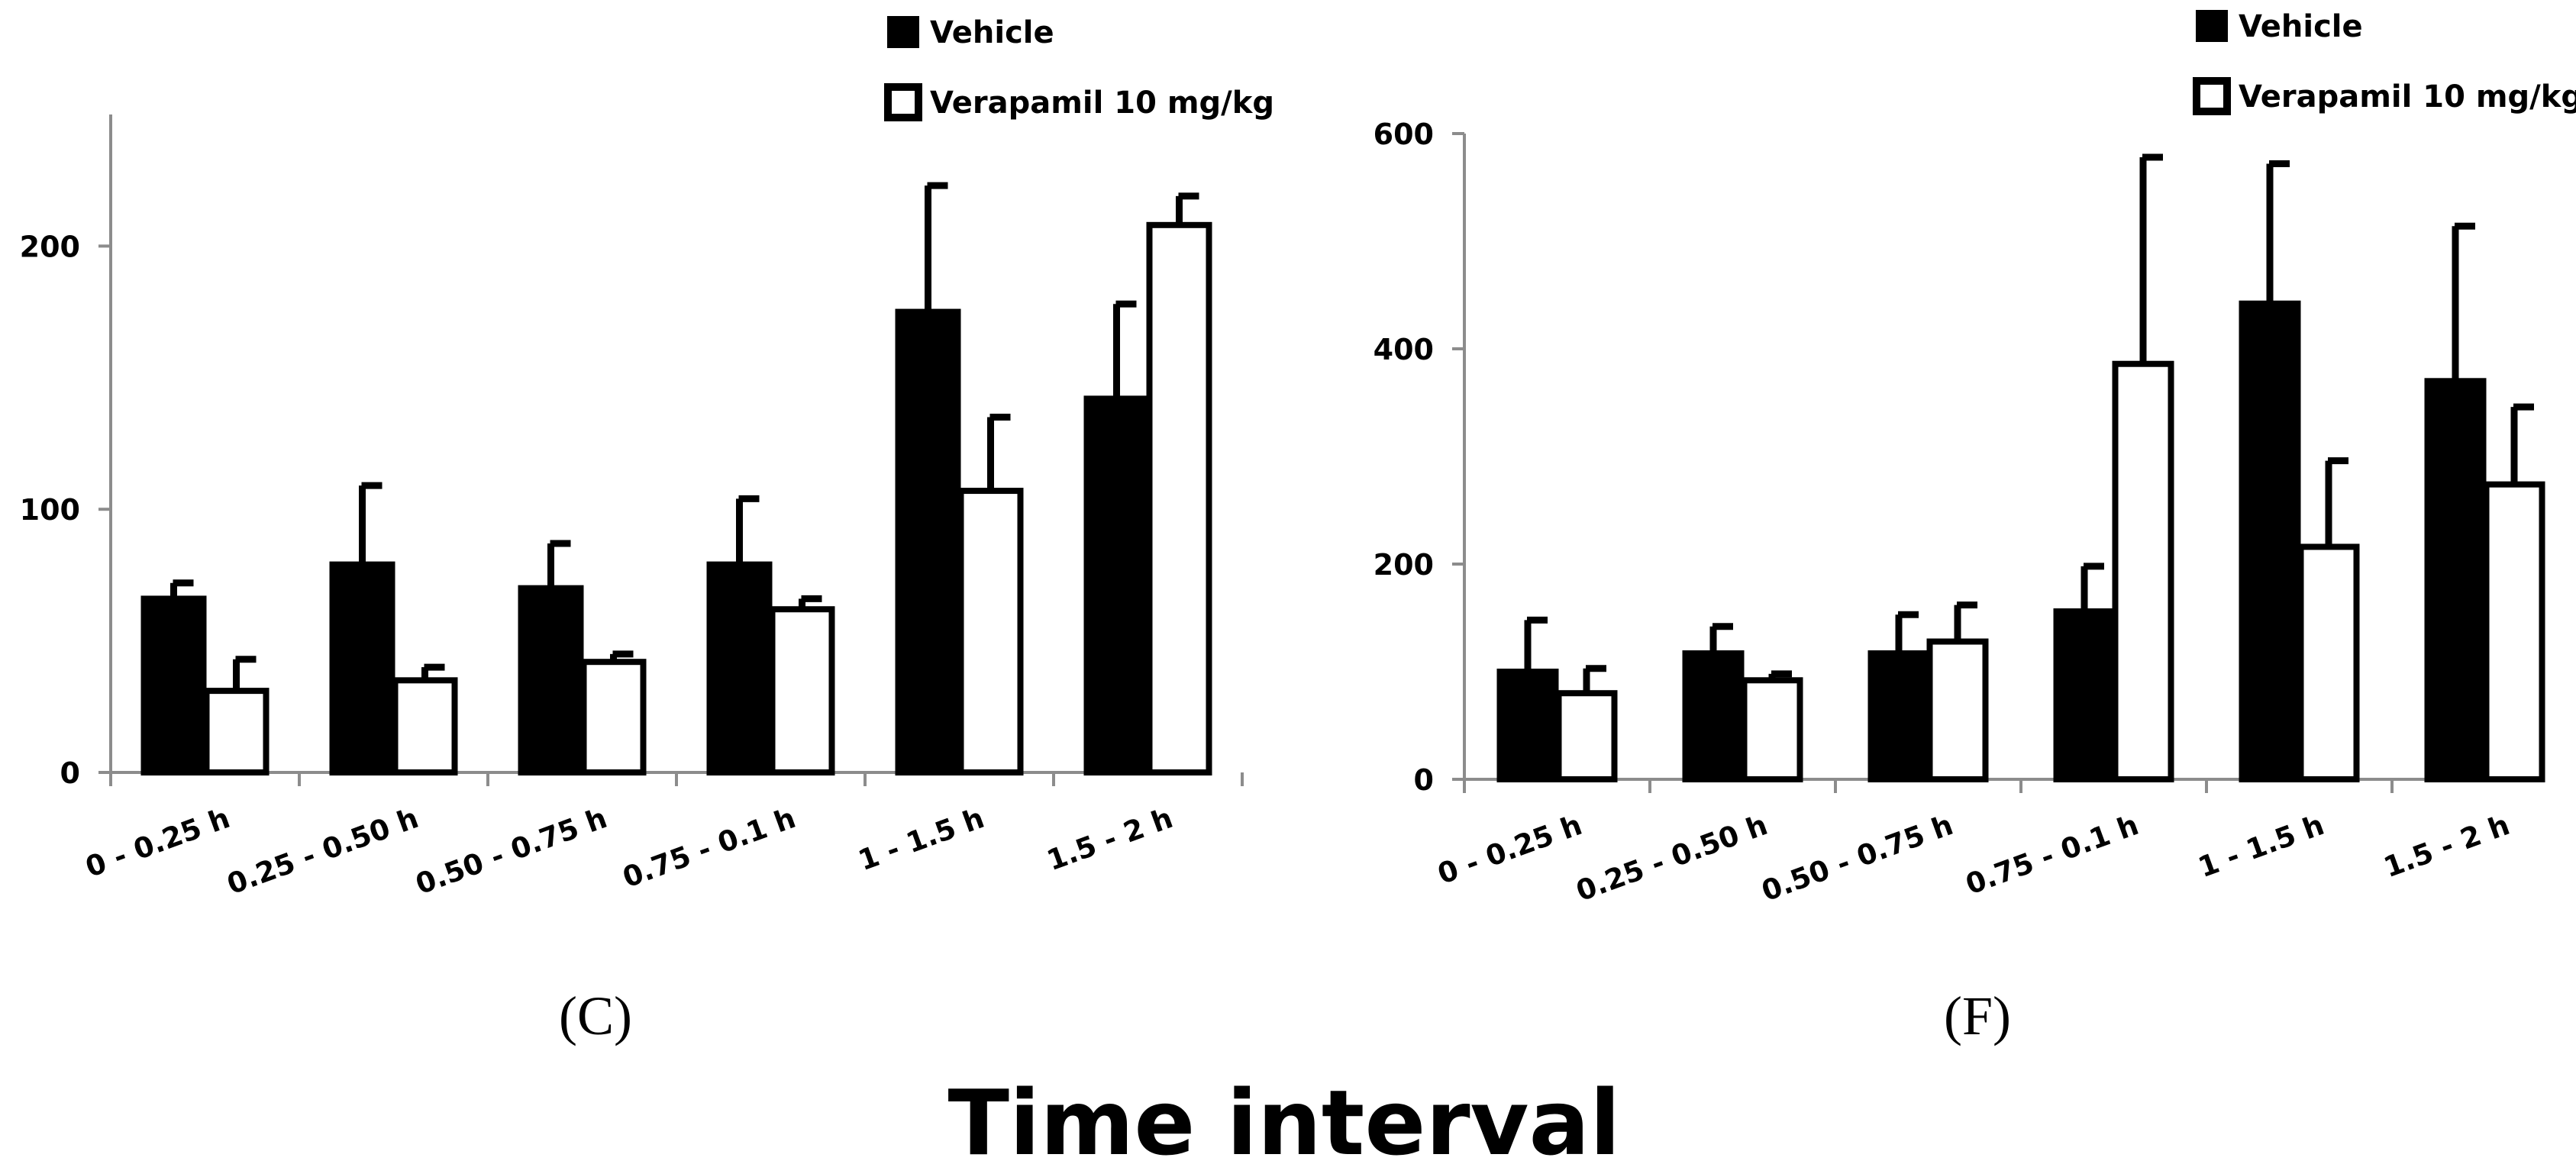  I want to click on figure-x-axis-label: Time interval, so click(1283, 1117).